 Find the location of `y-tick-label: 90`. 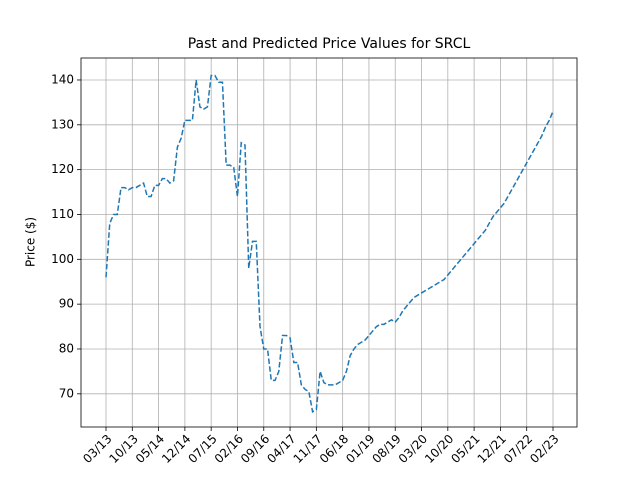

y-tick-label: 90 is located at coordinates (66, 304).